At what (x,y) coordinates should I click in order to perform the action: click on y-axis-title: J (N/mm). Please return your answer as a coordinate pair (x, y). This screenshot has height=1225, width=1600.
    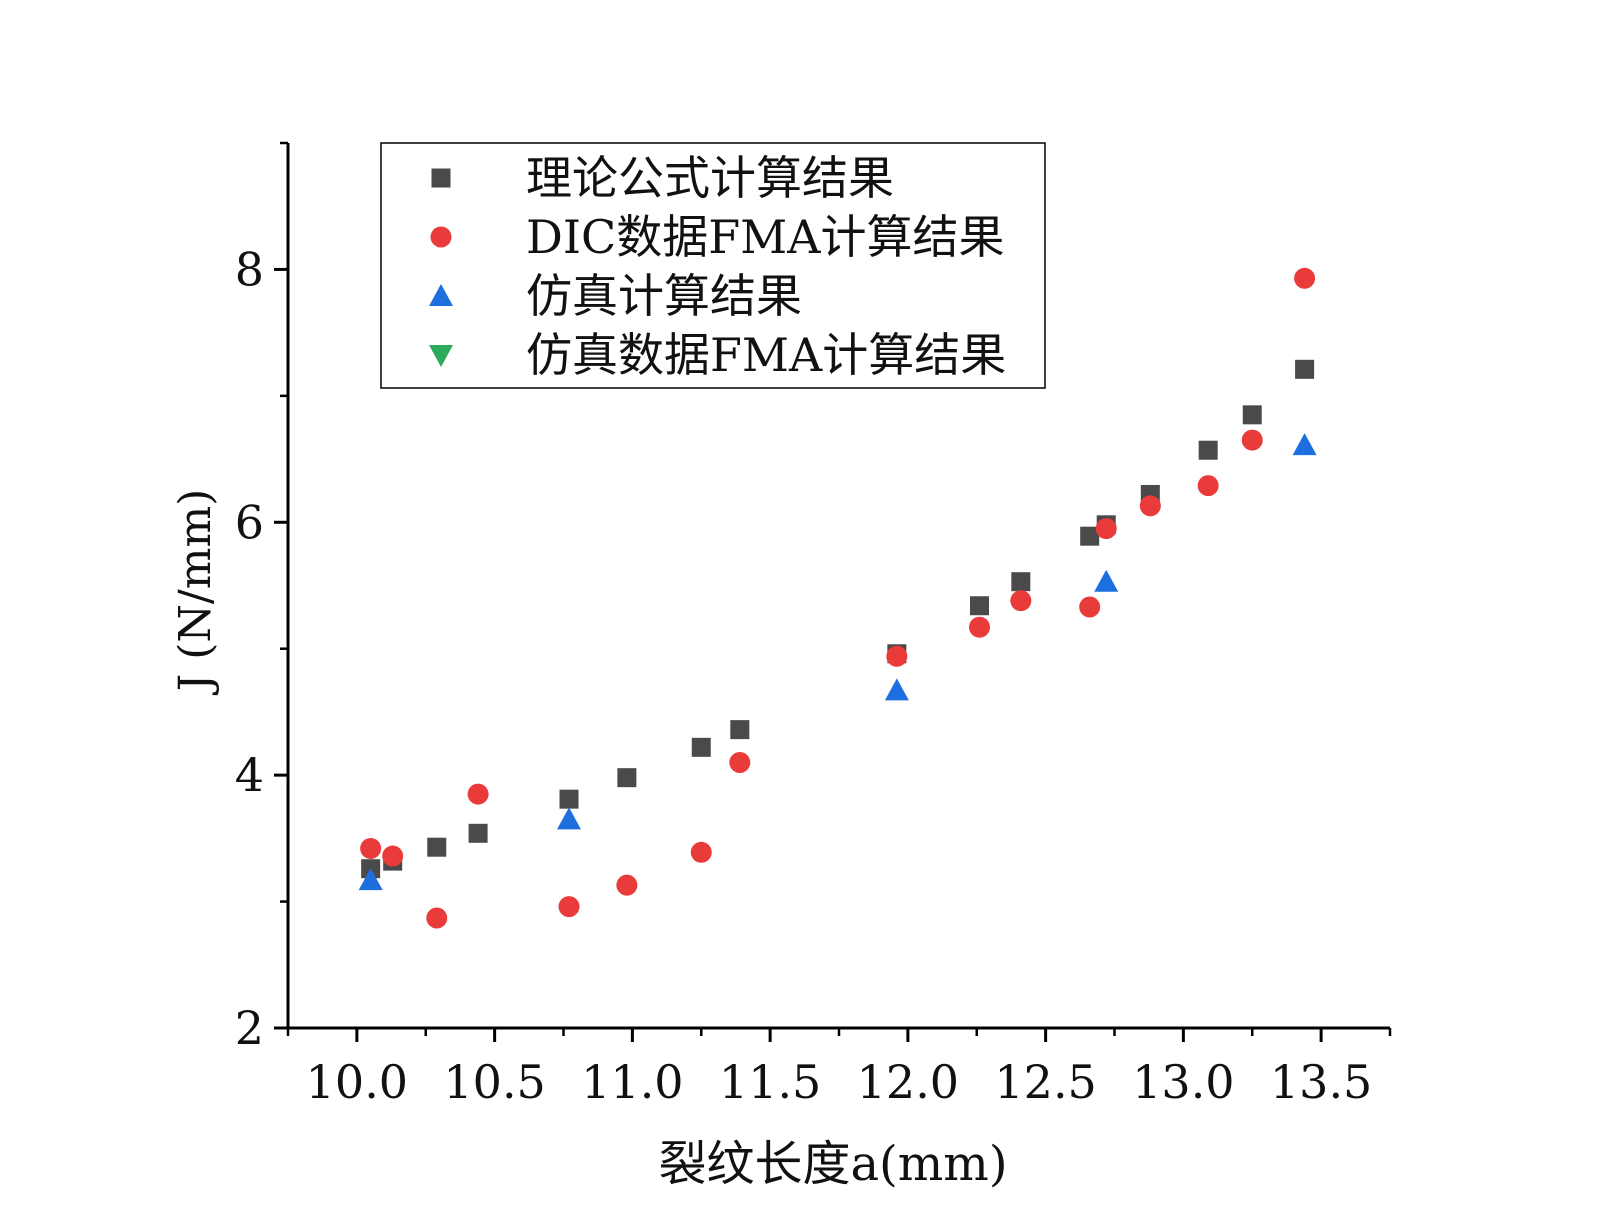
    Looking at the image, I should click on (195, 592).